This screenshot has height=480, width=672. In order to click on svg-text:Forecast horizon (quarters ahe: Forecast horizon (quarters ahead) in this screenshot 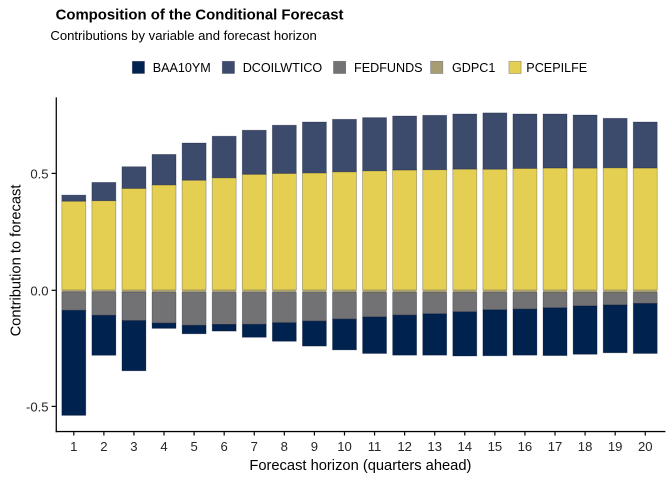, I will do `click(360, 466)`.